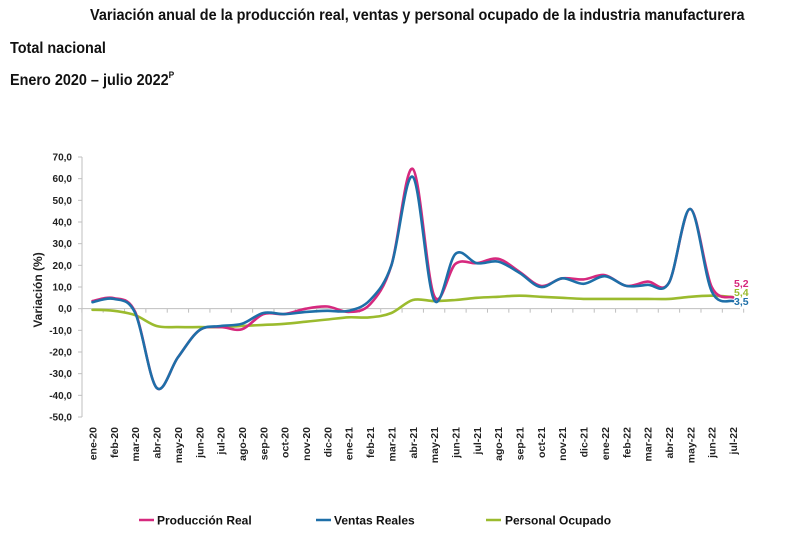 This screenshot has height=533, width=800. Describe the element at coordinates (179, 445) in the screenshot. I see `x-tick-label: may-20` at that location.